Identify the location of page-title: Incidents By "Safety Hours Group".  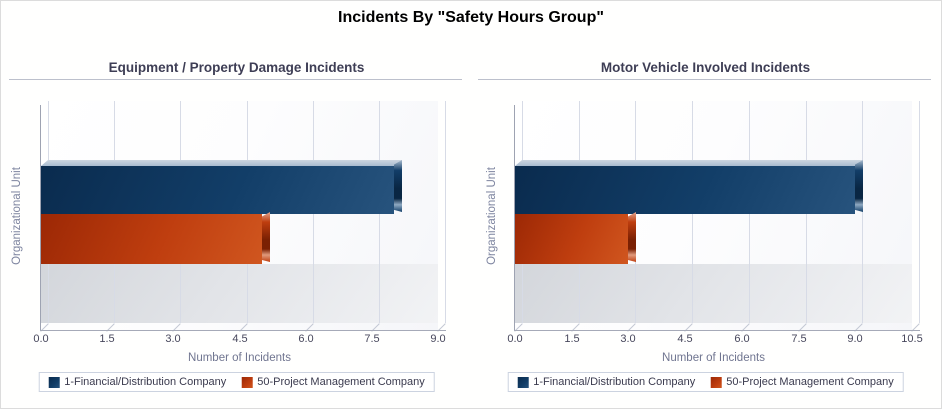
(471, 17).